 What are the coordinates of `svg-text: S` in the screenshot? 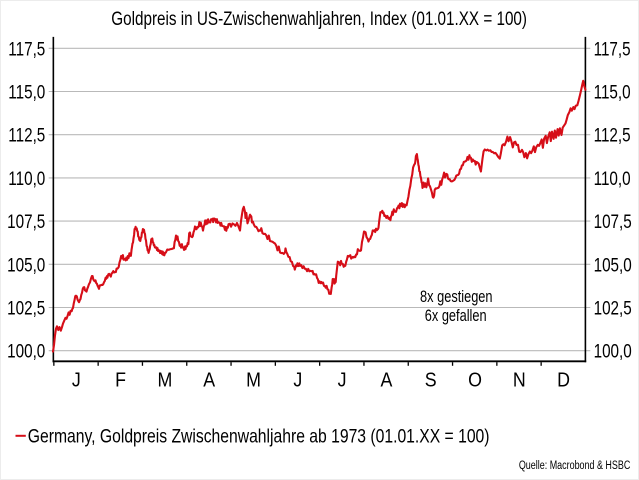 It's located at (431, 380).